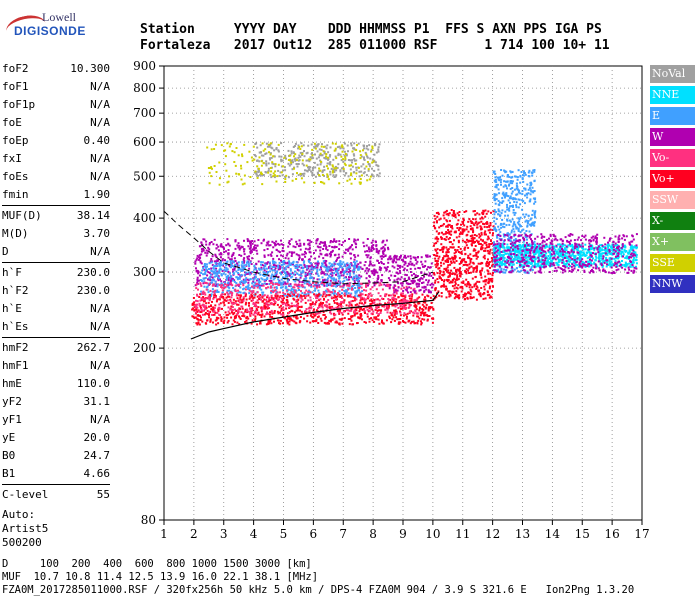  I want to click on param-row: hmE 110.0, so click(56, 384).